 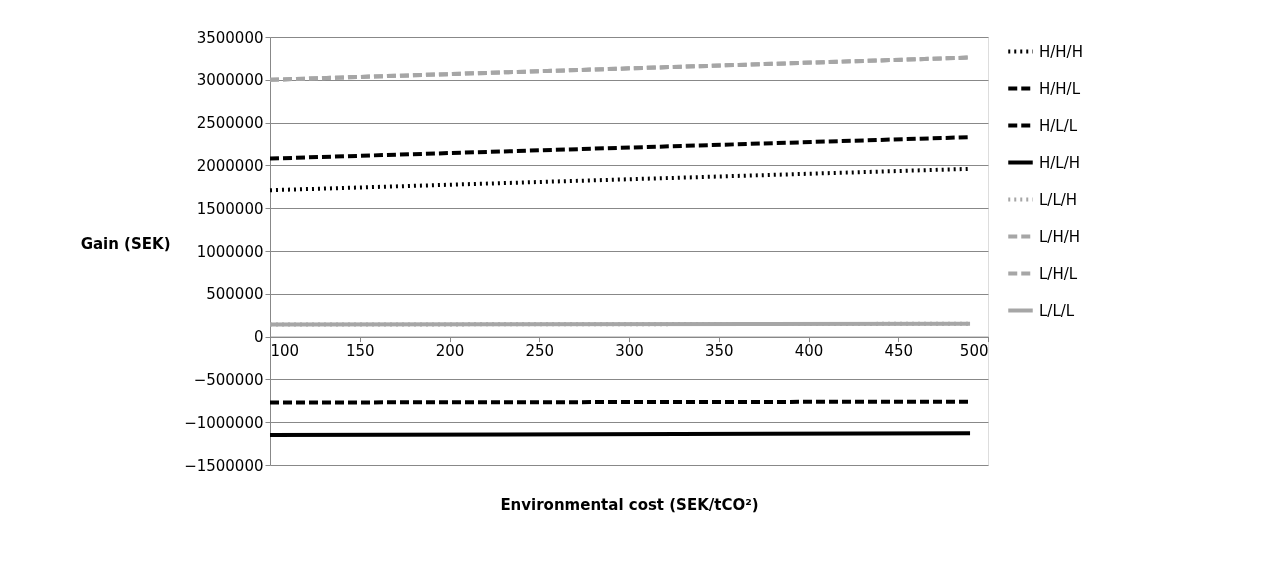 I want to click on y-tick-label: 500000, so click(x=235, y=294).